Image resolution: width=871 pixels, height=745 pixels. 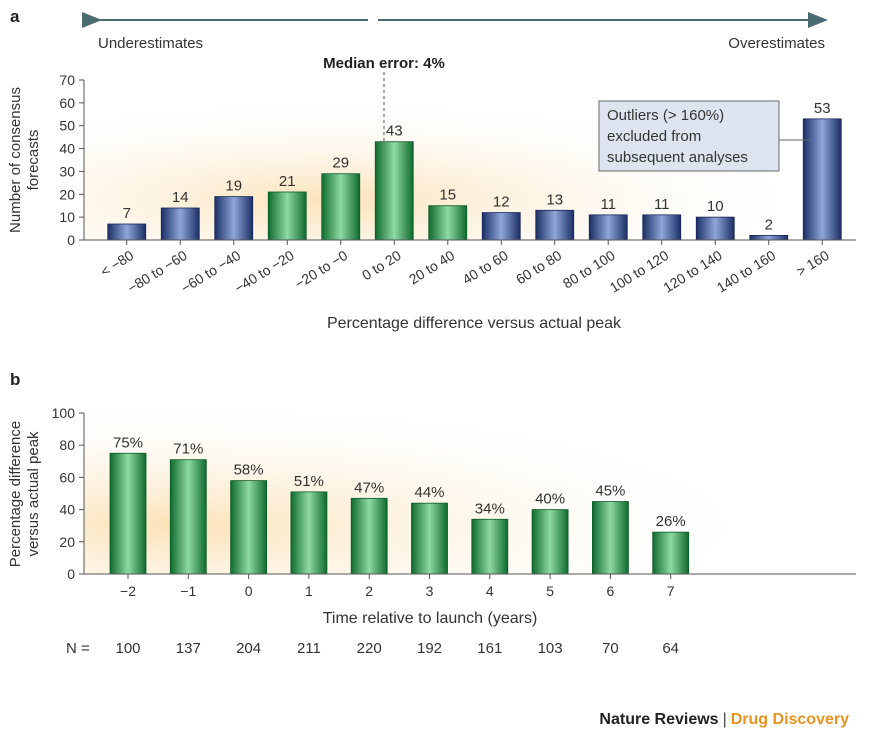 I want to click on overestimates-label: Overestimates, so click(x=776, y=43).